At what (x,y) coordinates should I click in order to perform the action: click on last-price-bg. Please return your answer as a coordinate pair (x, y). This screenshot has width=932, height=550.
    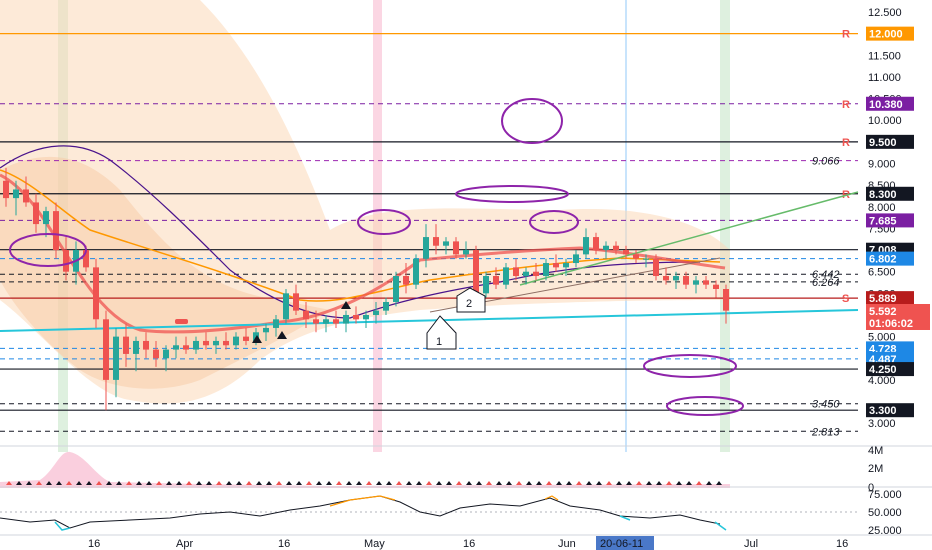
    Looking at the image, I should click on (898, 316).